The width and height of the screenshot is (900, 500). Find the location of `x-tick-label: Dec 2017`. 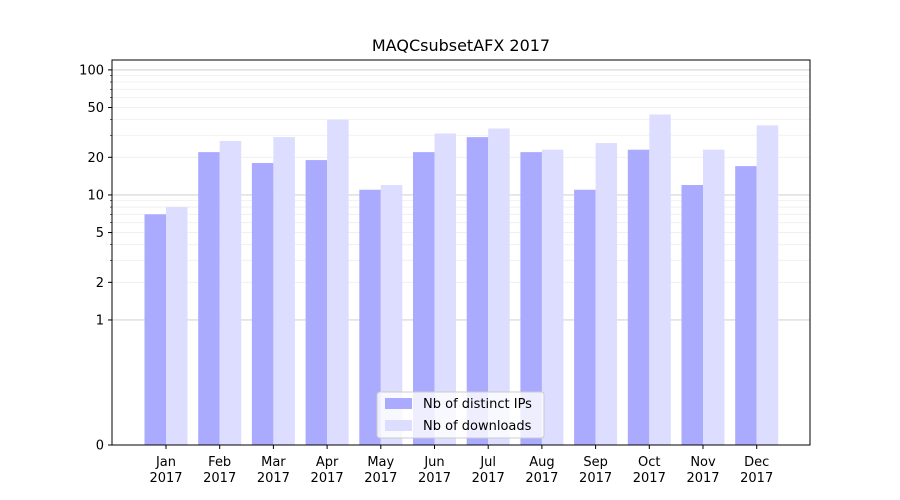

x-tick-label: Dec 2017 is located at coordinates (756, 470).